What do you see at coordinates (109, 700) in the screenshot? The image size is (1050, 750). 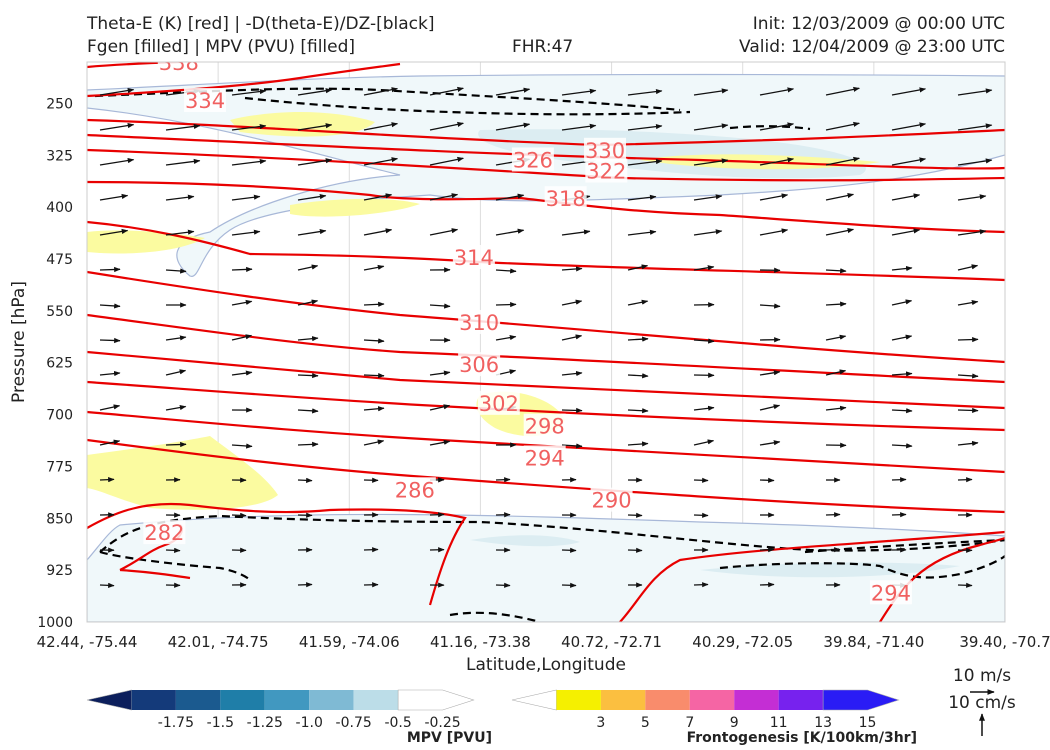 I see `colorbar-end` at bounding box center [109, 700].